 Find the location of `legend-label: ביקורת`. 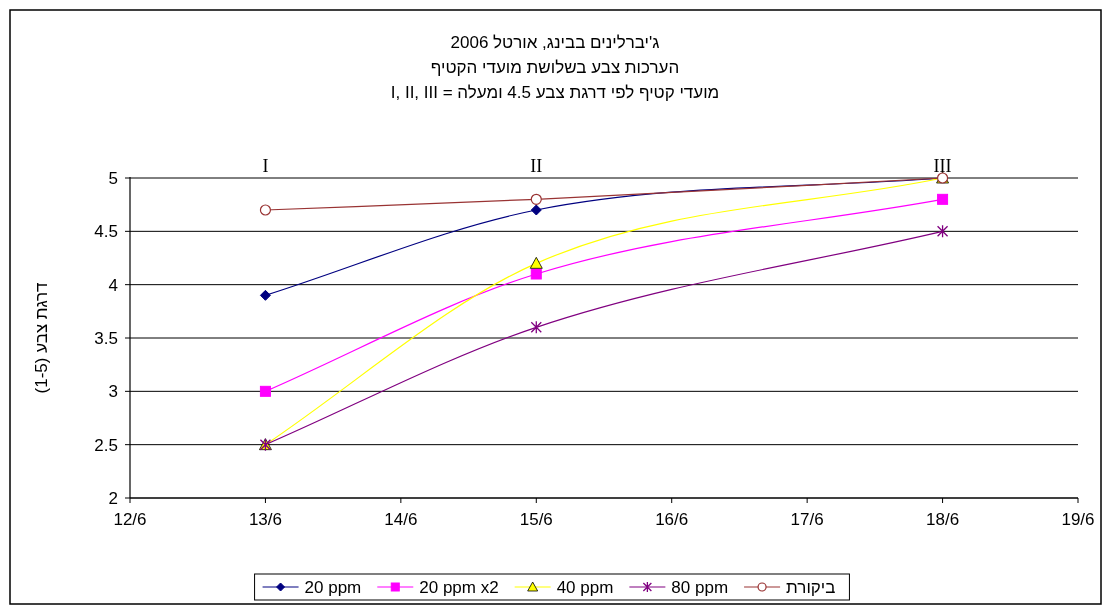

legend-label: ביקורת is located at coordinates (811, 587).